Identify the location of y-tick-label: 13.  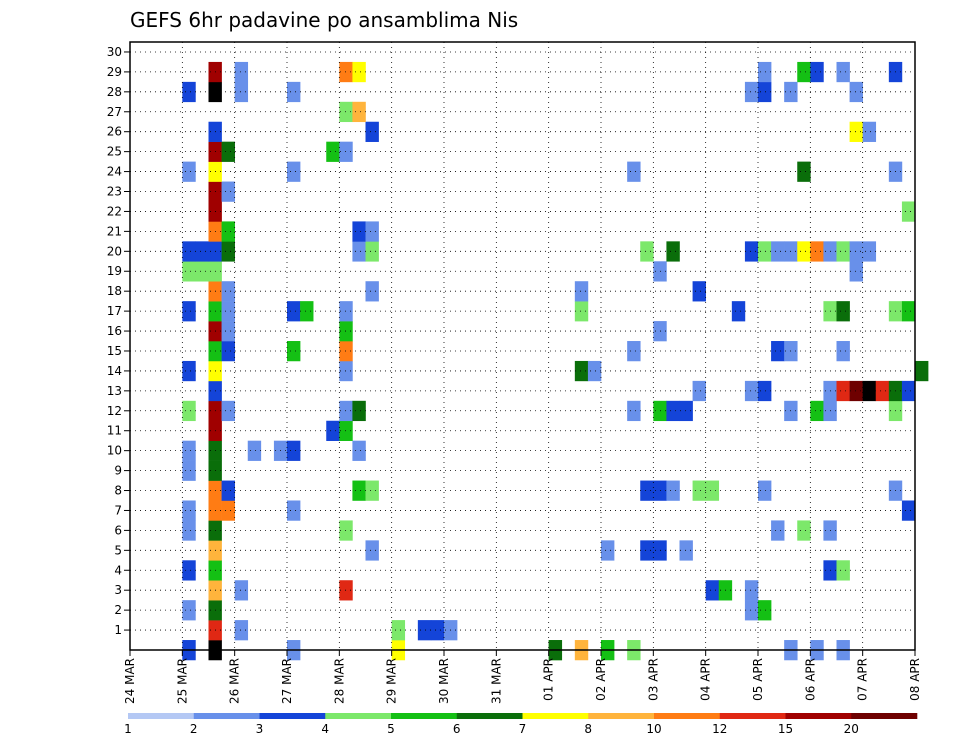
(114, 391).